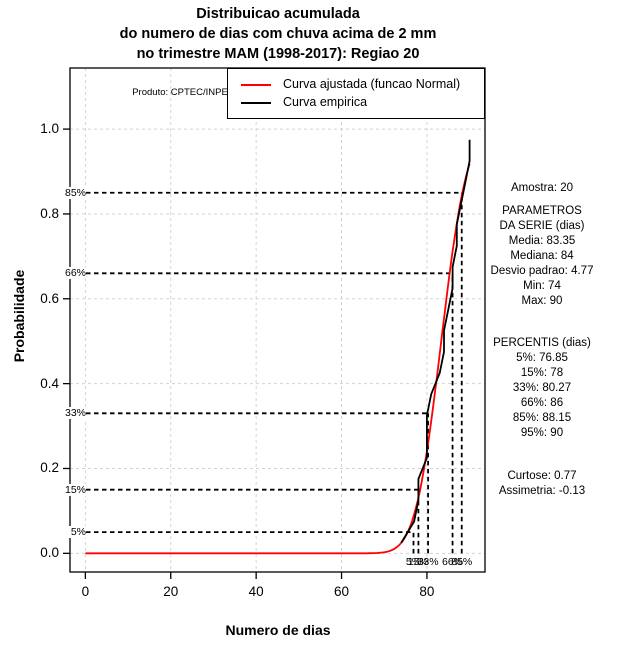  I want to click on y-tick-label: 1.0, so click(49, 129).